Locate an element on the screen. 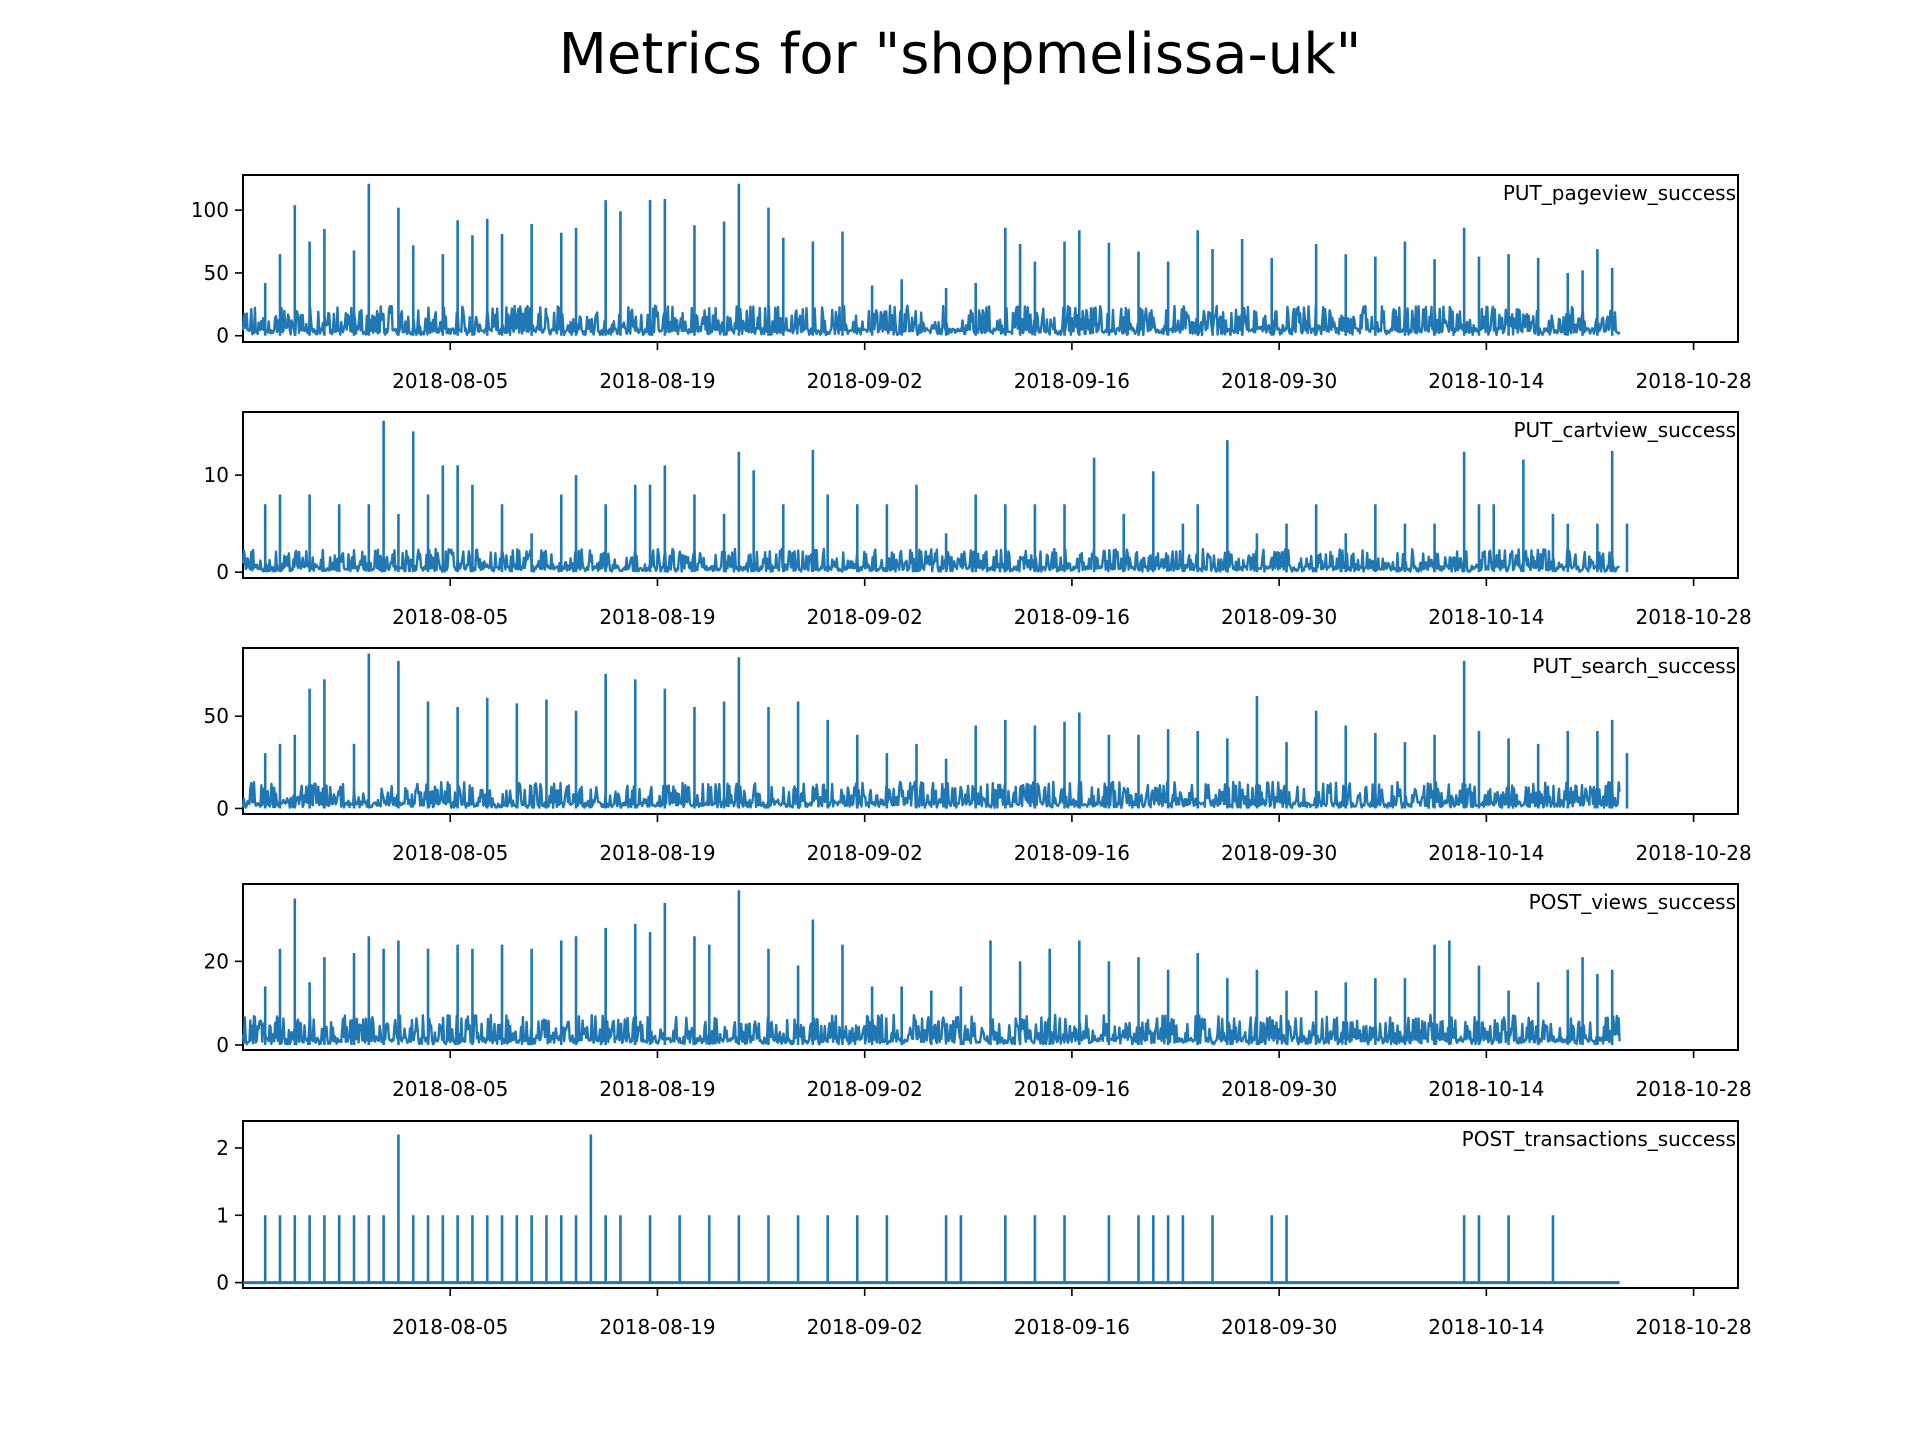  y-tick-label: 2 is located at coordinates (222, 1148).